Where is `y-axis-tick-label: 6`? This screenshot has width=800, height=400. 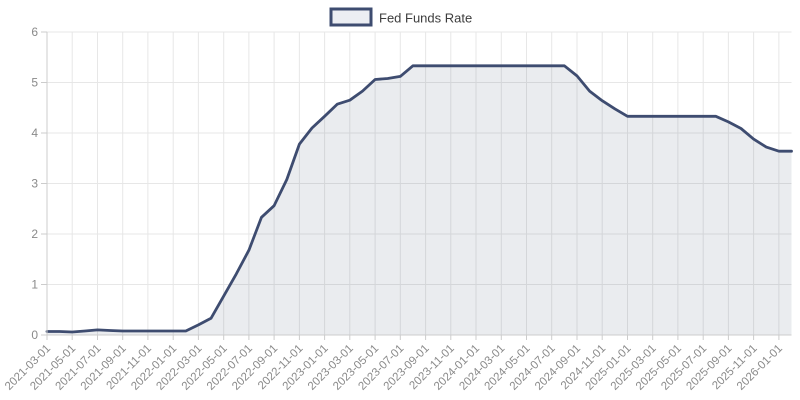
y-axis-tick-label: 6 is located at coordinates (34, 32).